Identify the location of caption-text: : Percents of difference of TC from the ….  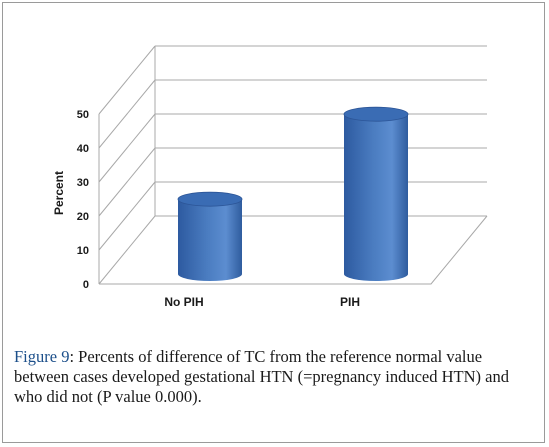
(261, 376).